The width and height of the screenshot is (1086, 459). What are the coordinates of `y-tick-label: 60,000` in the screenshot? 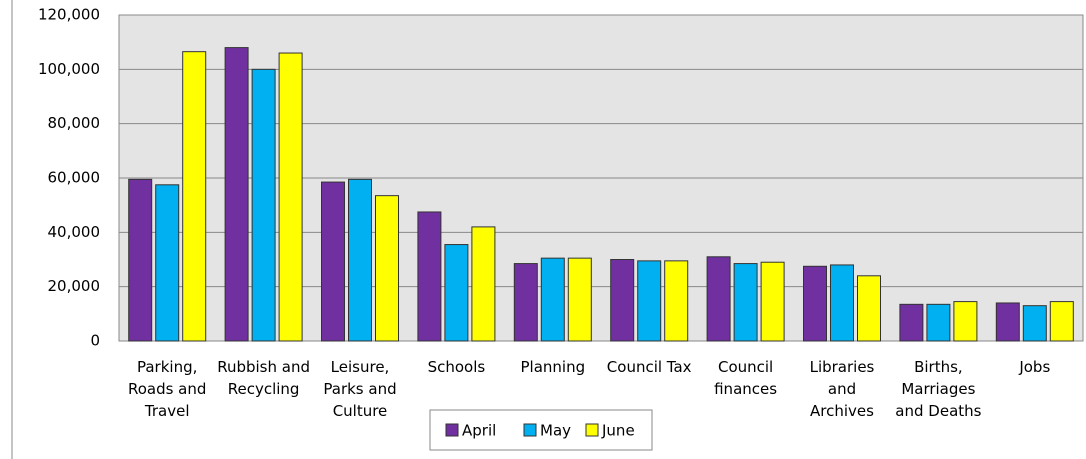 It's located at (74, 178).